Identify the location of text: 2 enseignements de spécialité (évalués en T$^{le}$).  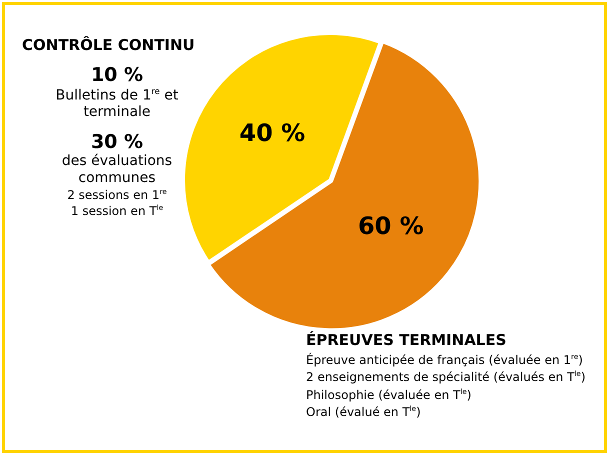
(446, 377).